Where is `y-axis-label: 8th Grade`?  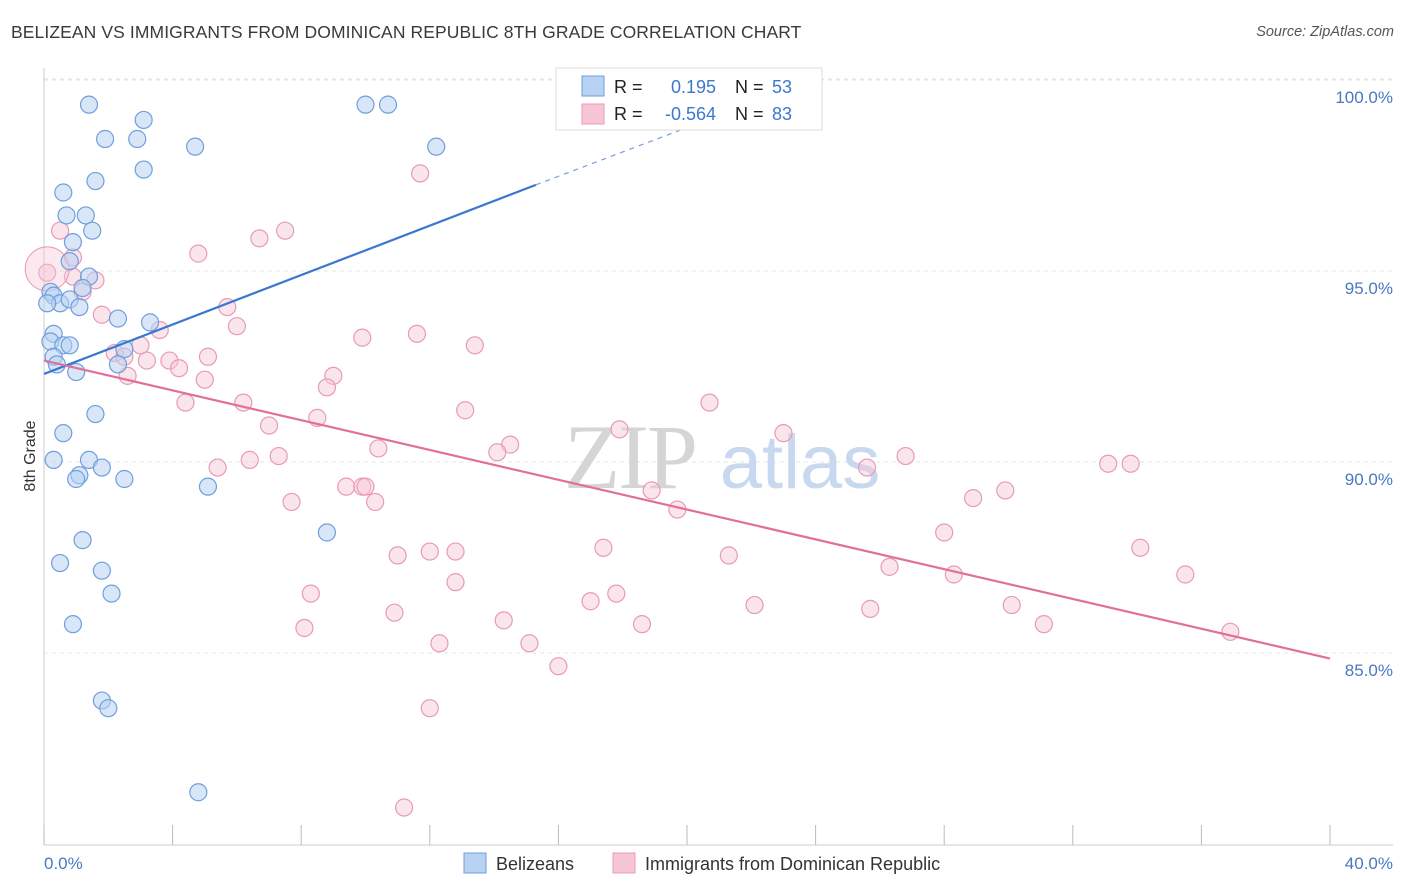
y-axis-label: 8th Grade is located at coordinates (30, 455).